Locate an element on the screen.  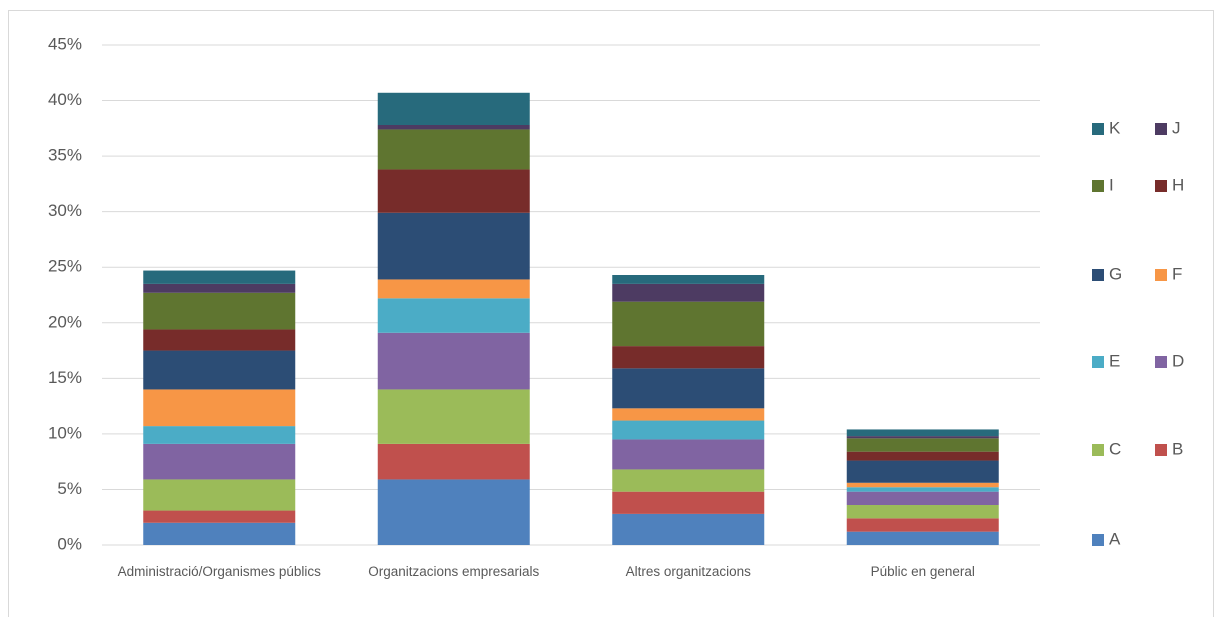
legend-label: C is located at coordinates (1115, 448).